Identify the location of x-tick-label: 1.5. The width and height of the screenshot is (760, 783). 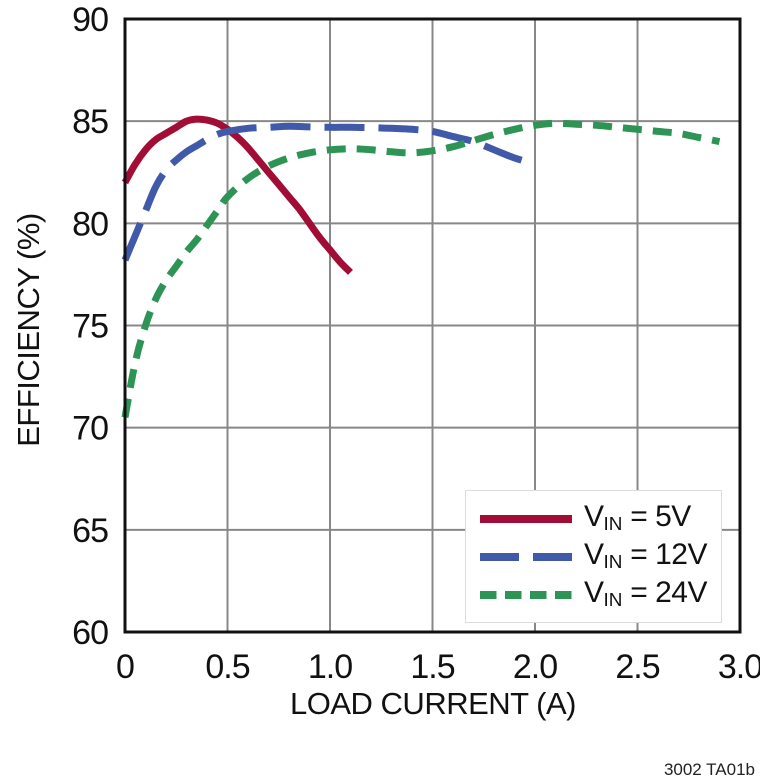
(432, 667).